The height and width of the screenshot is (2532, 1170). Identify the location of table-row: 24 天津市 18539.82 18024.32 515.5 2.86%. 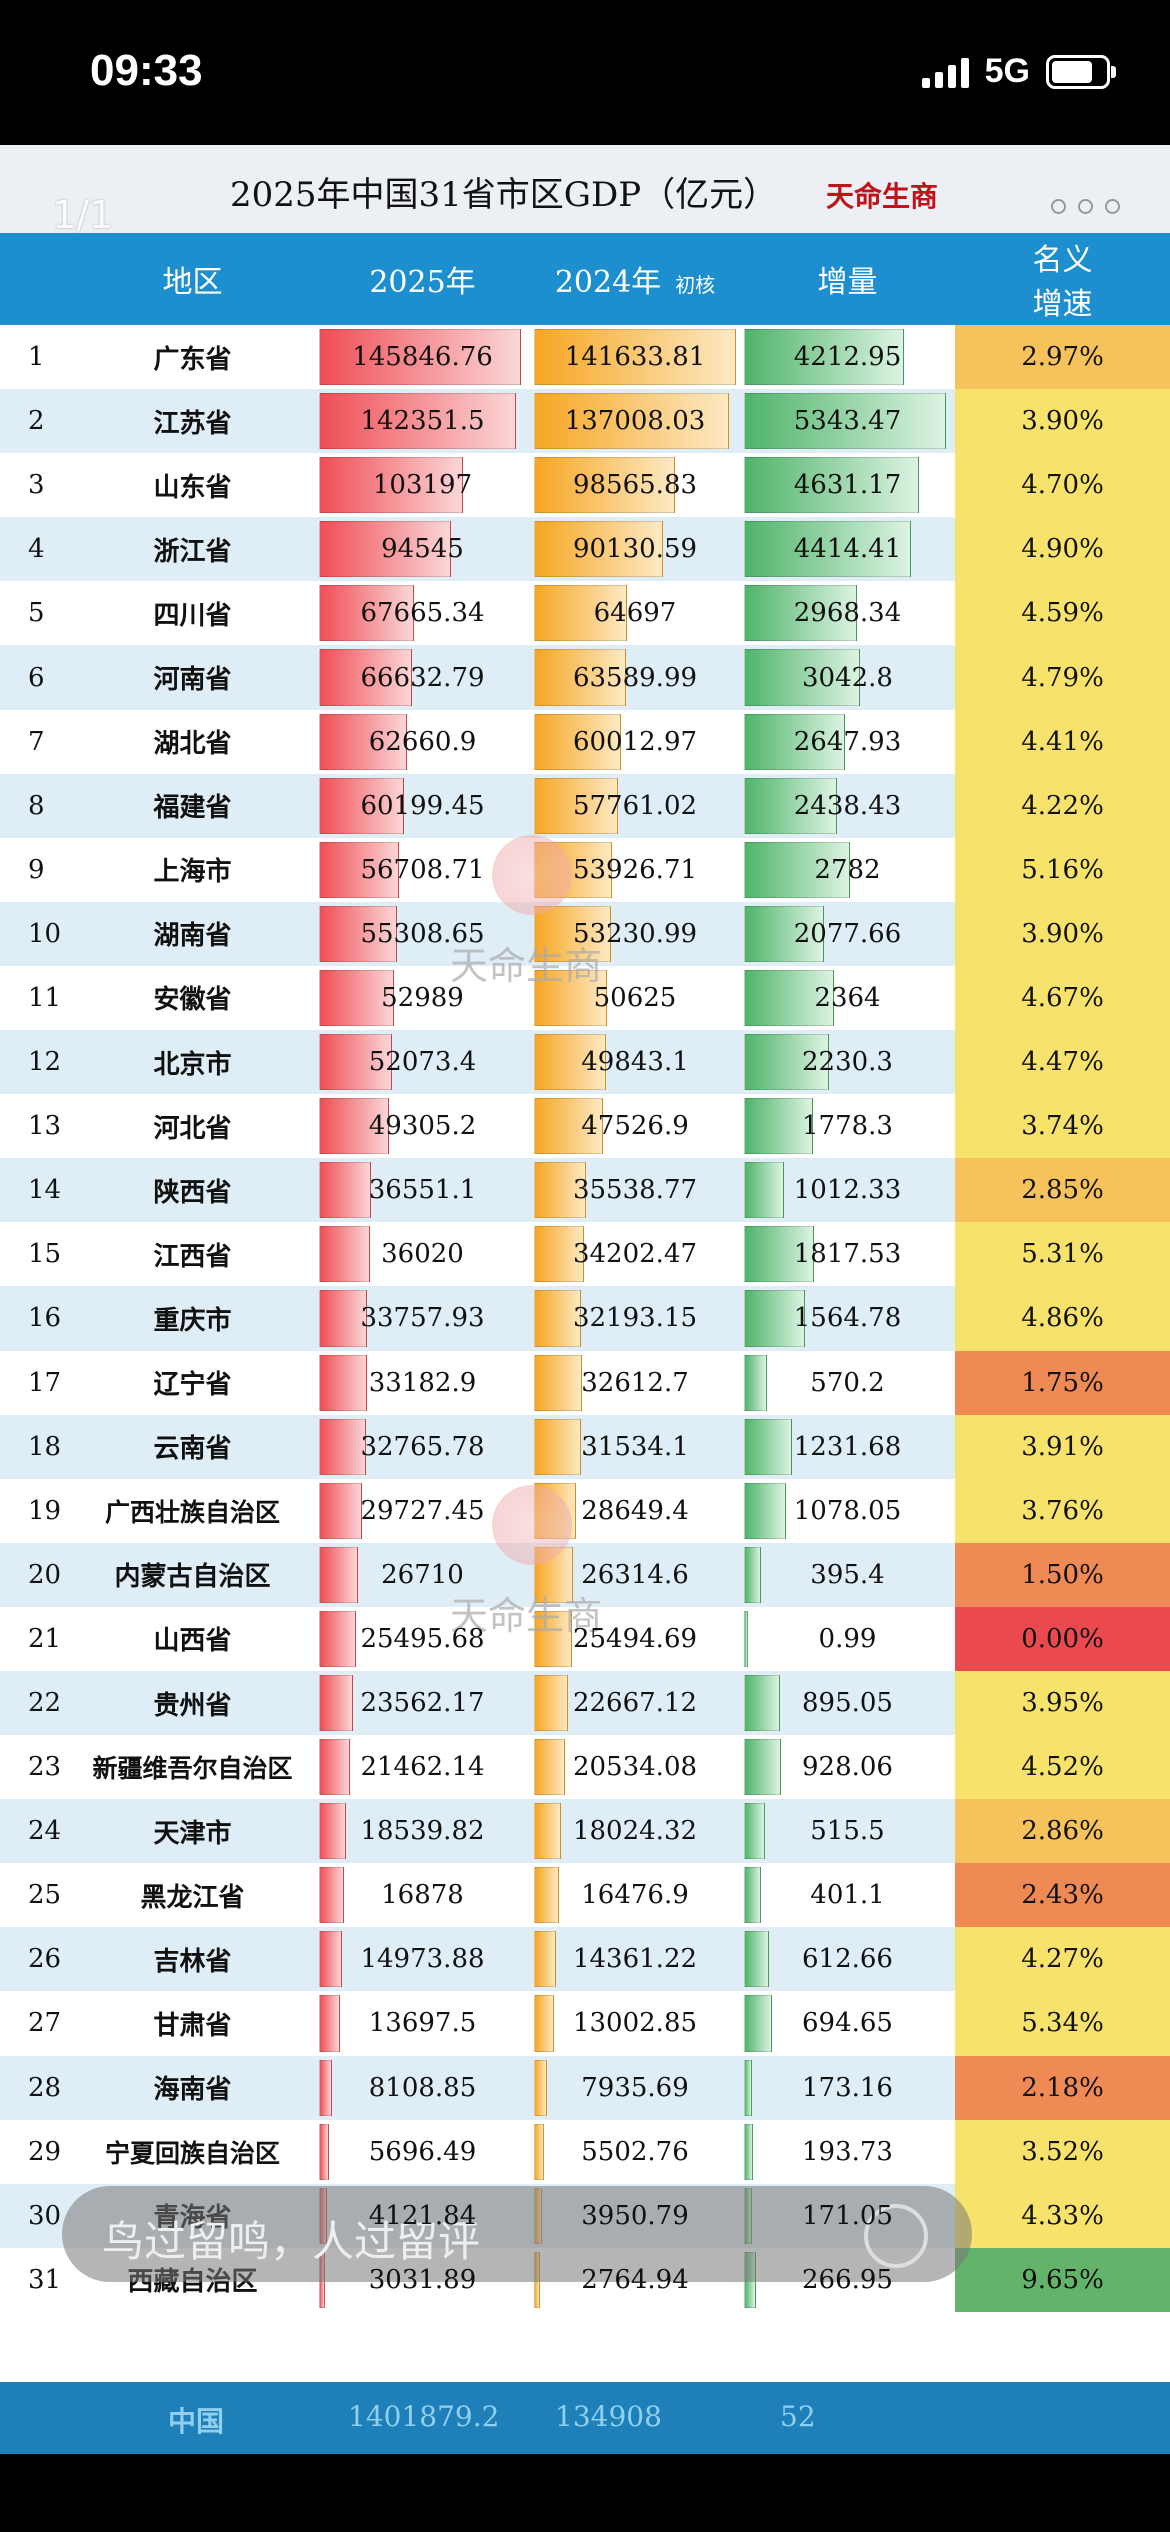
(585, 1831).